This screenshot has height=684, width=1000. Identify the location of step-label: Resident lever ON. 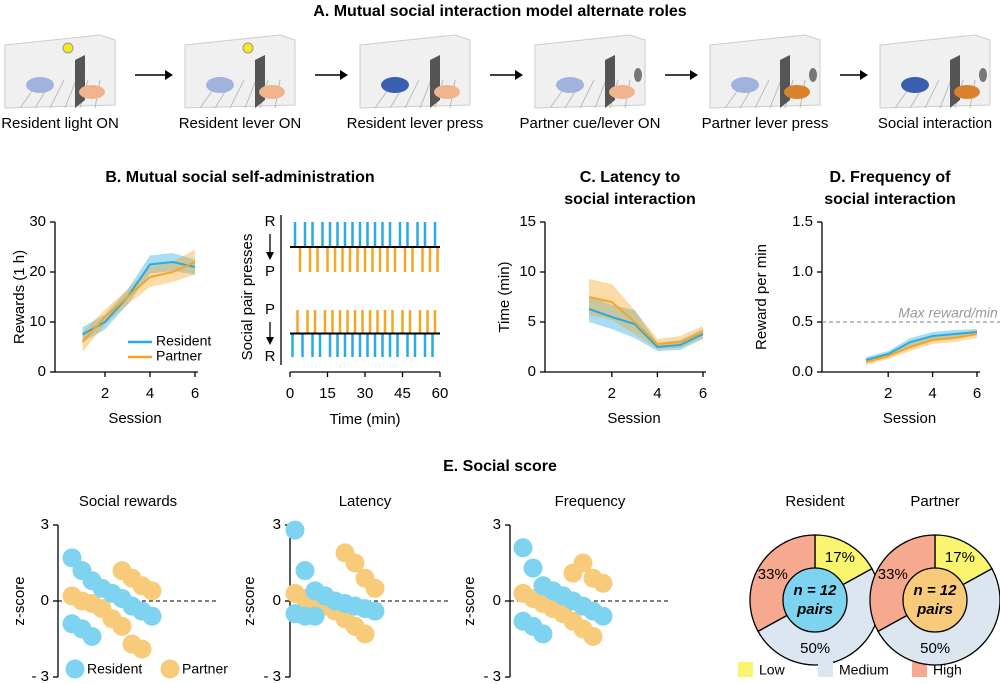
(240, 123).